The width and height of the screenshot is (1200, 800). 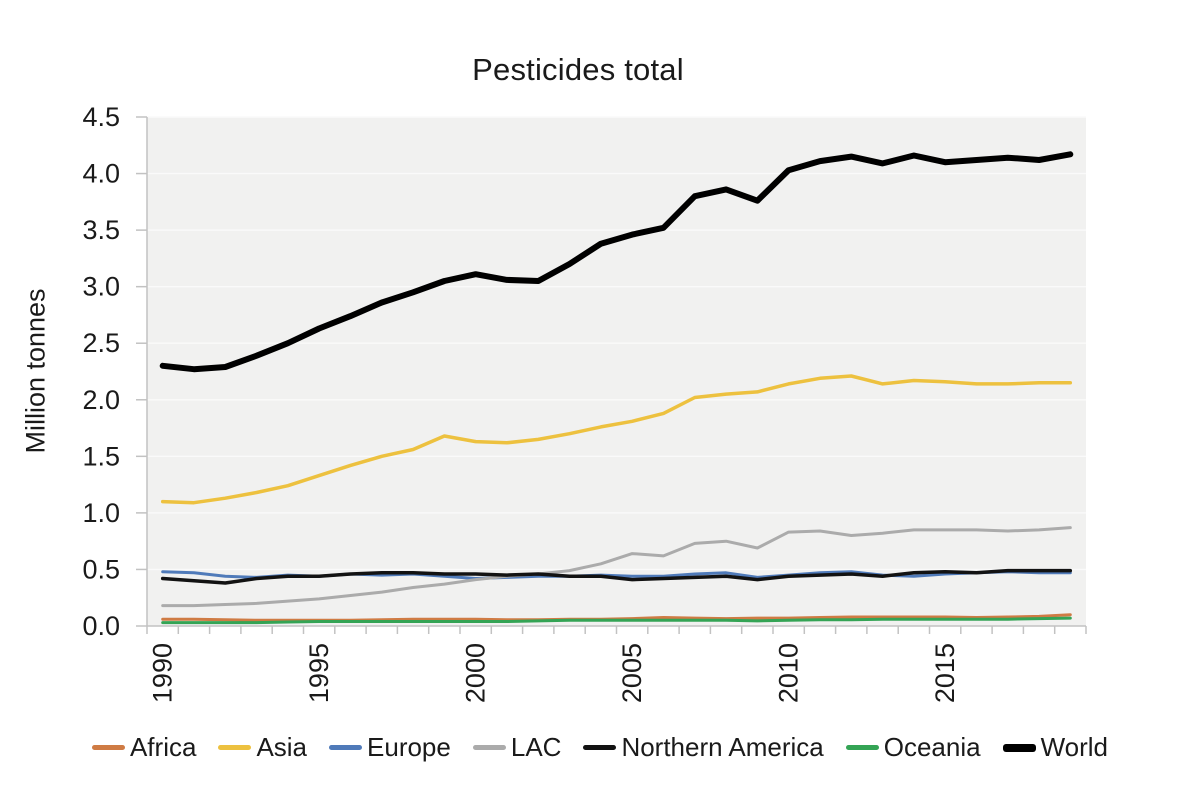 I want to click on x-tick-label: 2000, so click(x=476, y=673).